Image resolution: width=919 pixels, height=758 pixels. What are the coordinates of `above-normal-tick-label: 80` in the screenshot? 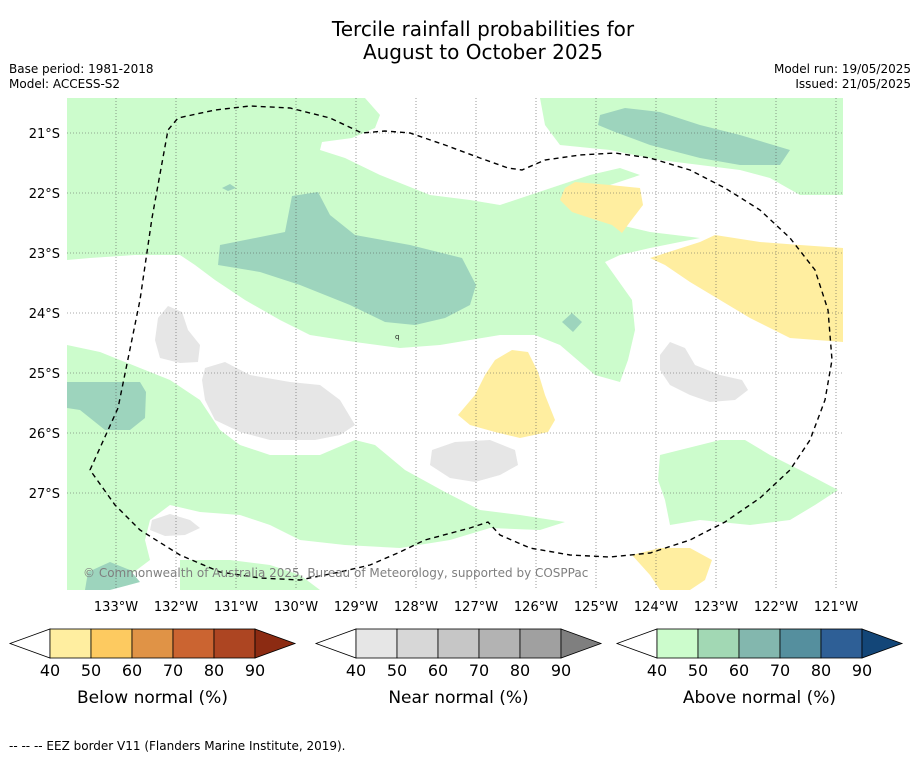 It's located at (821, 670).